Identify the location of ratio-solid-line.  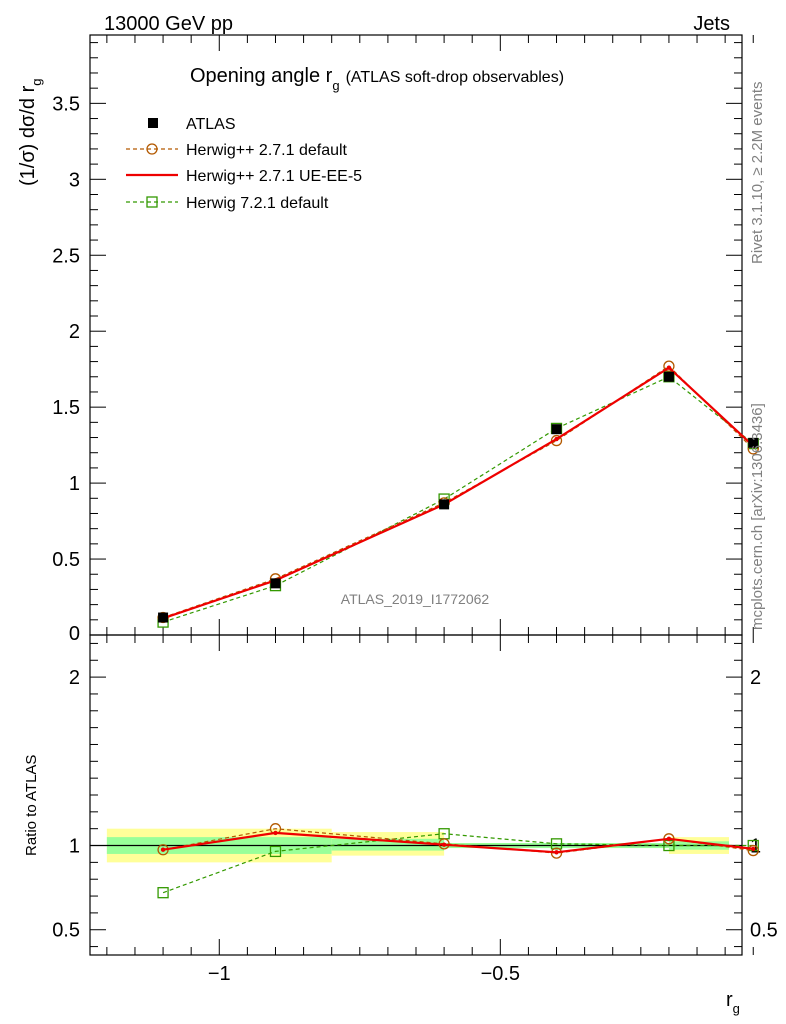
(458, 842).